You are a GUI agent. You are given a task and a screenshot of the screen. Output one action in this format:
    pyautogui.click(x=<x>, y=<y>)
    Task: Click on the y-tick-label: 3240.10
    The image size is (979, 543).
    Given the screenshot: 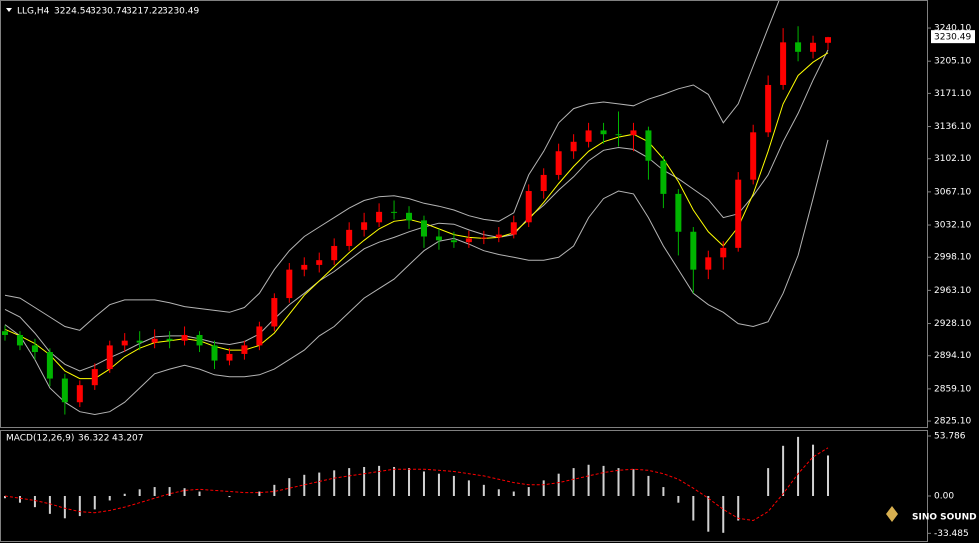 What is the action you would take?
    pyautogui.click(x=952, y=29)
    